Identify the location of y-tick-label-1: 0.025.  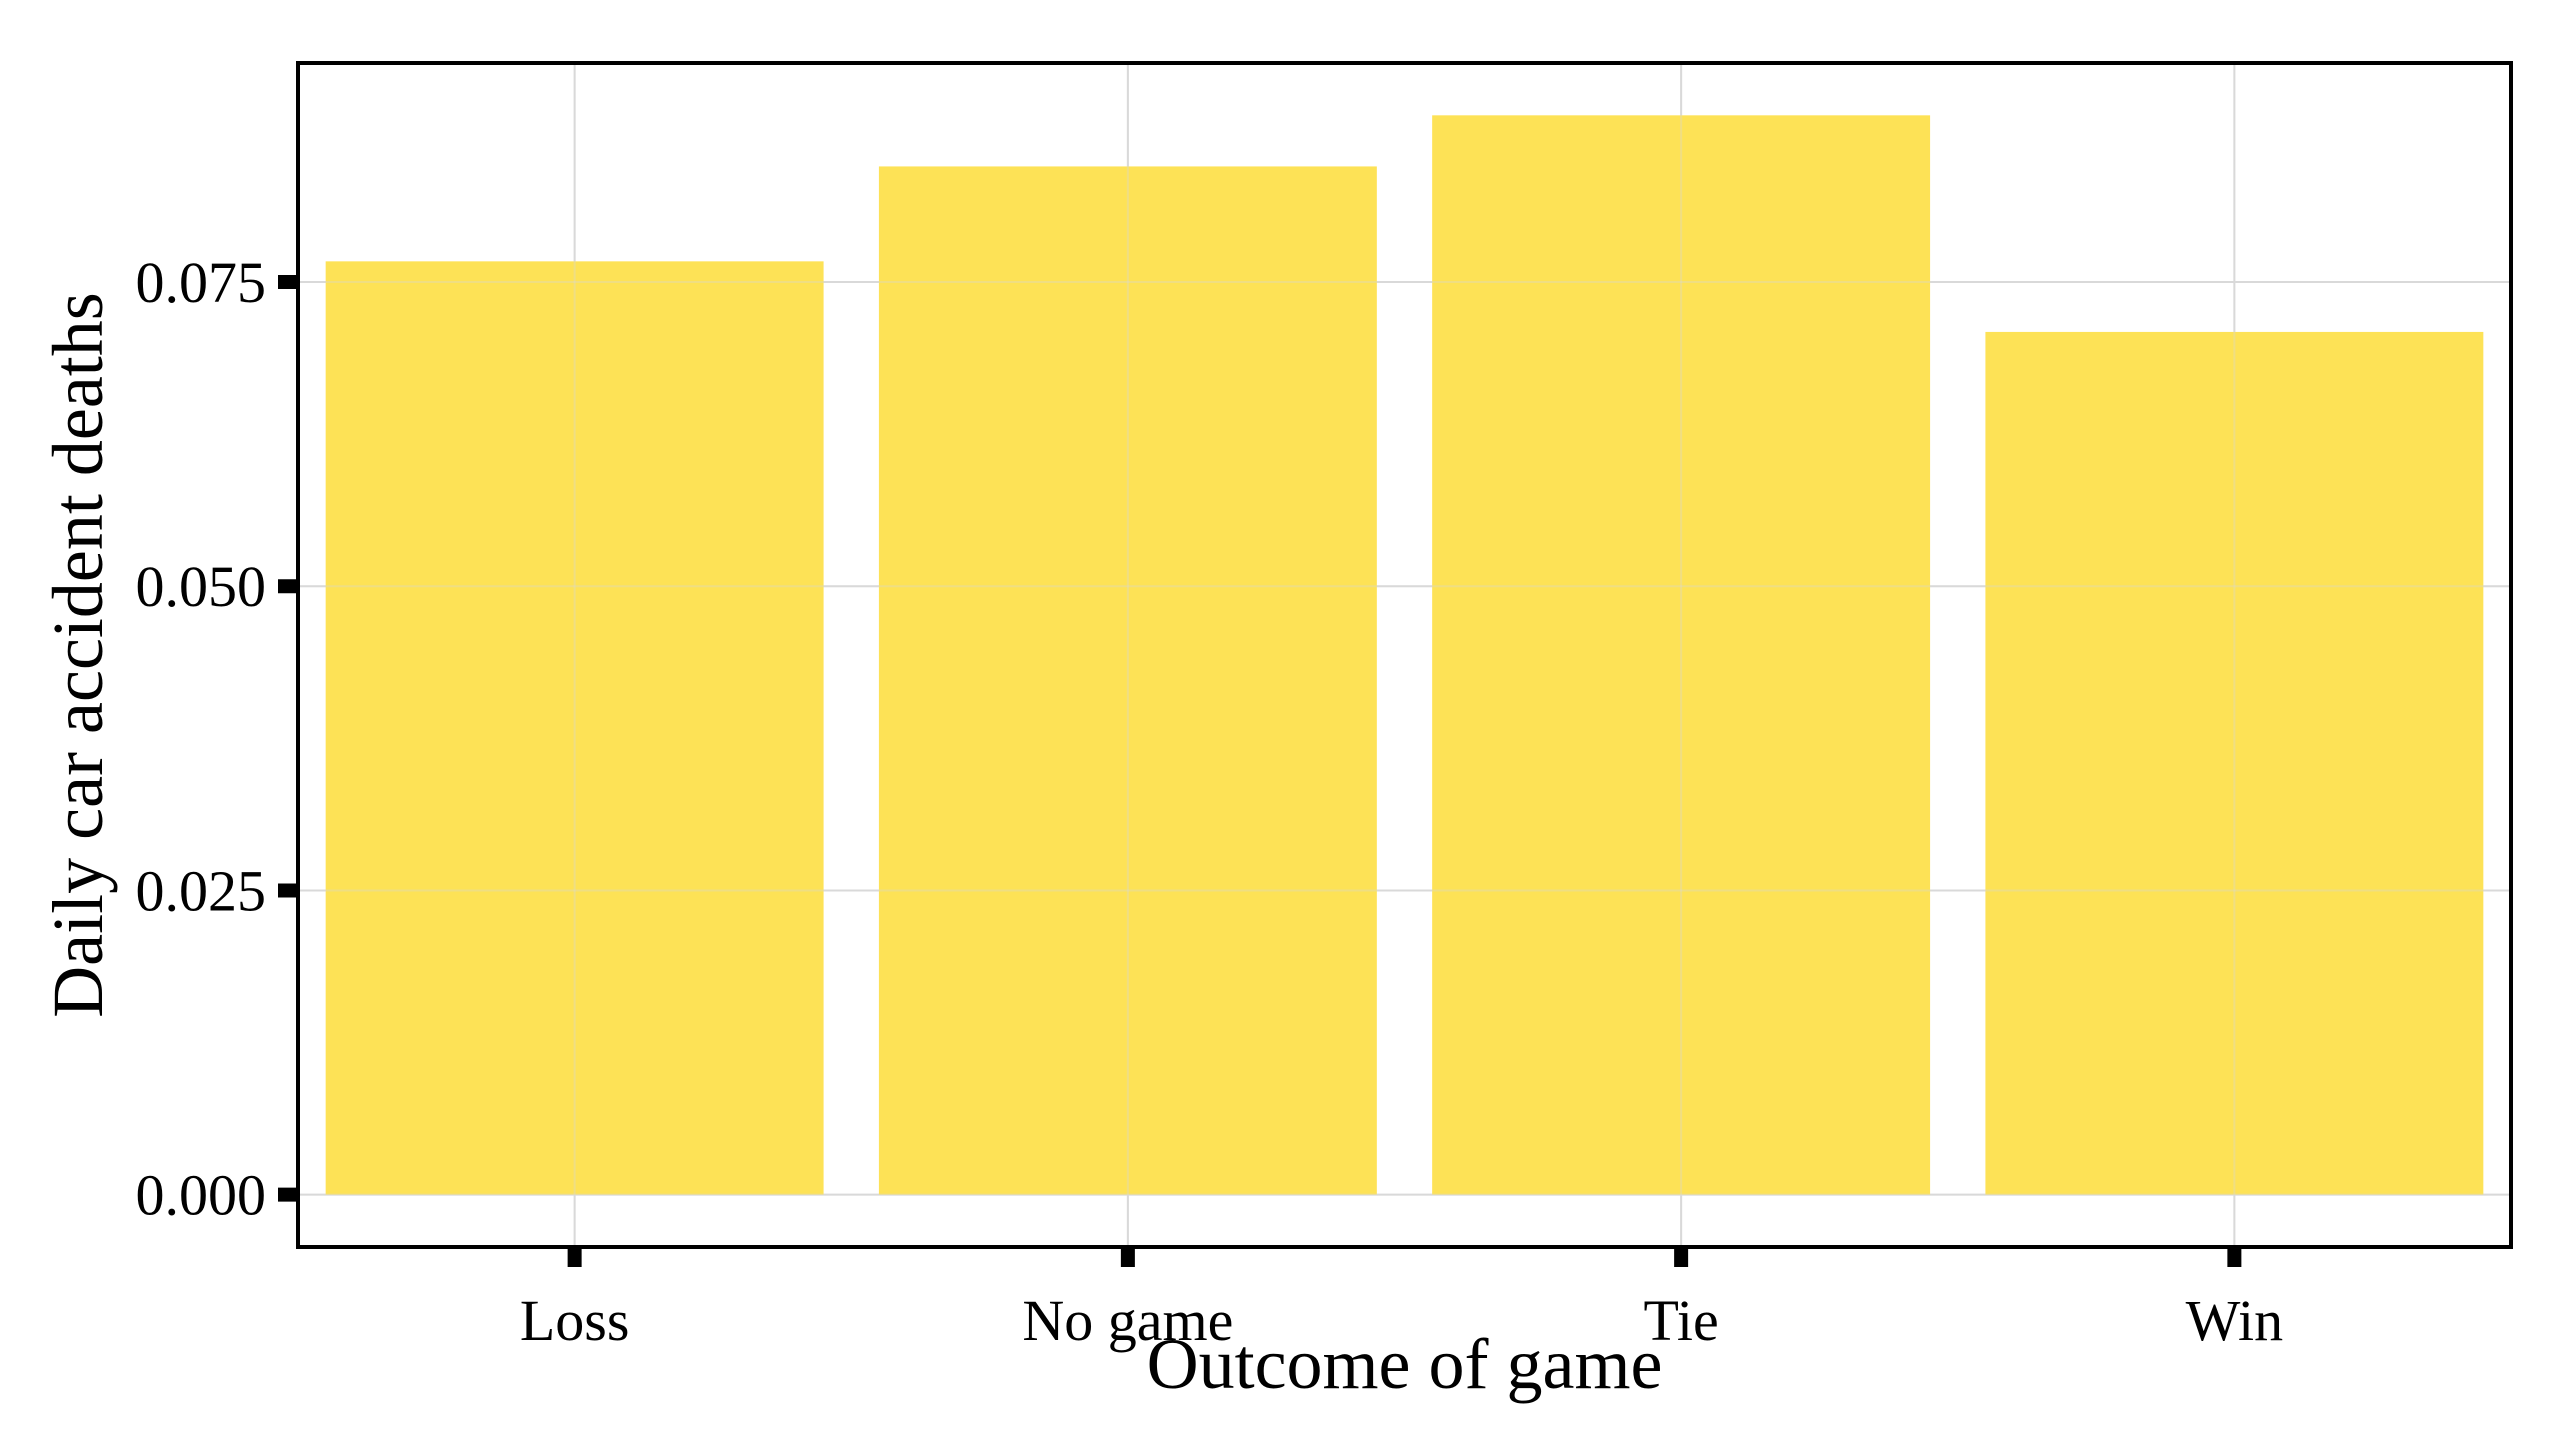
(201, 890).